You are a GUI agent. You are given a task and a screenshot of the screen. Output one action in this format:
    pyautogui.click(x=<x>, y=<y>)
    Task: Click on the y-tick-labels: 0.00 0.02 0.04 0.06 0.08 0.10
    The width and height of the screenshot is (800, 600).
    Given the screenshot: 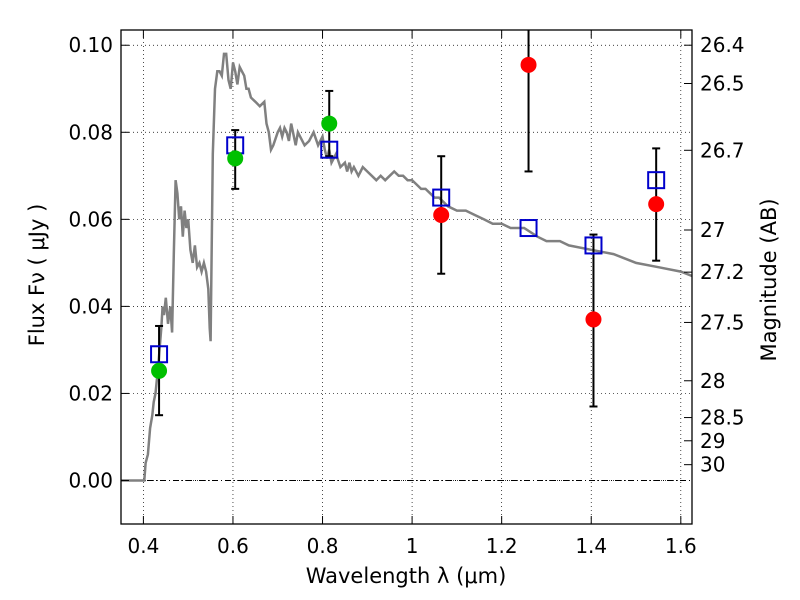 What is the action you would take?
    pyautogui.click(x=90, y=262)
    